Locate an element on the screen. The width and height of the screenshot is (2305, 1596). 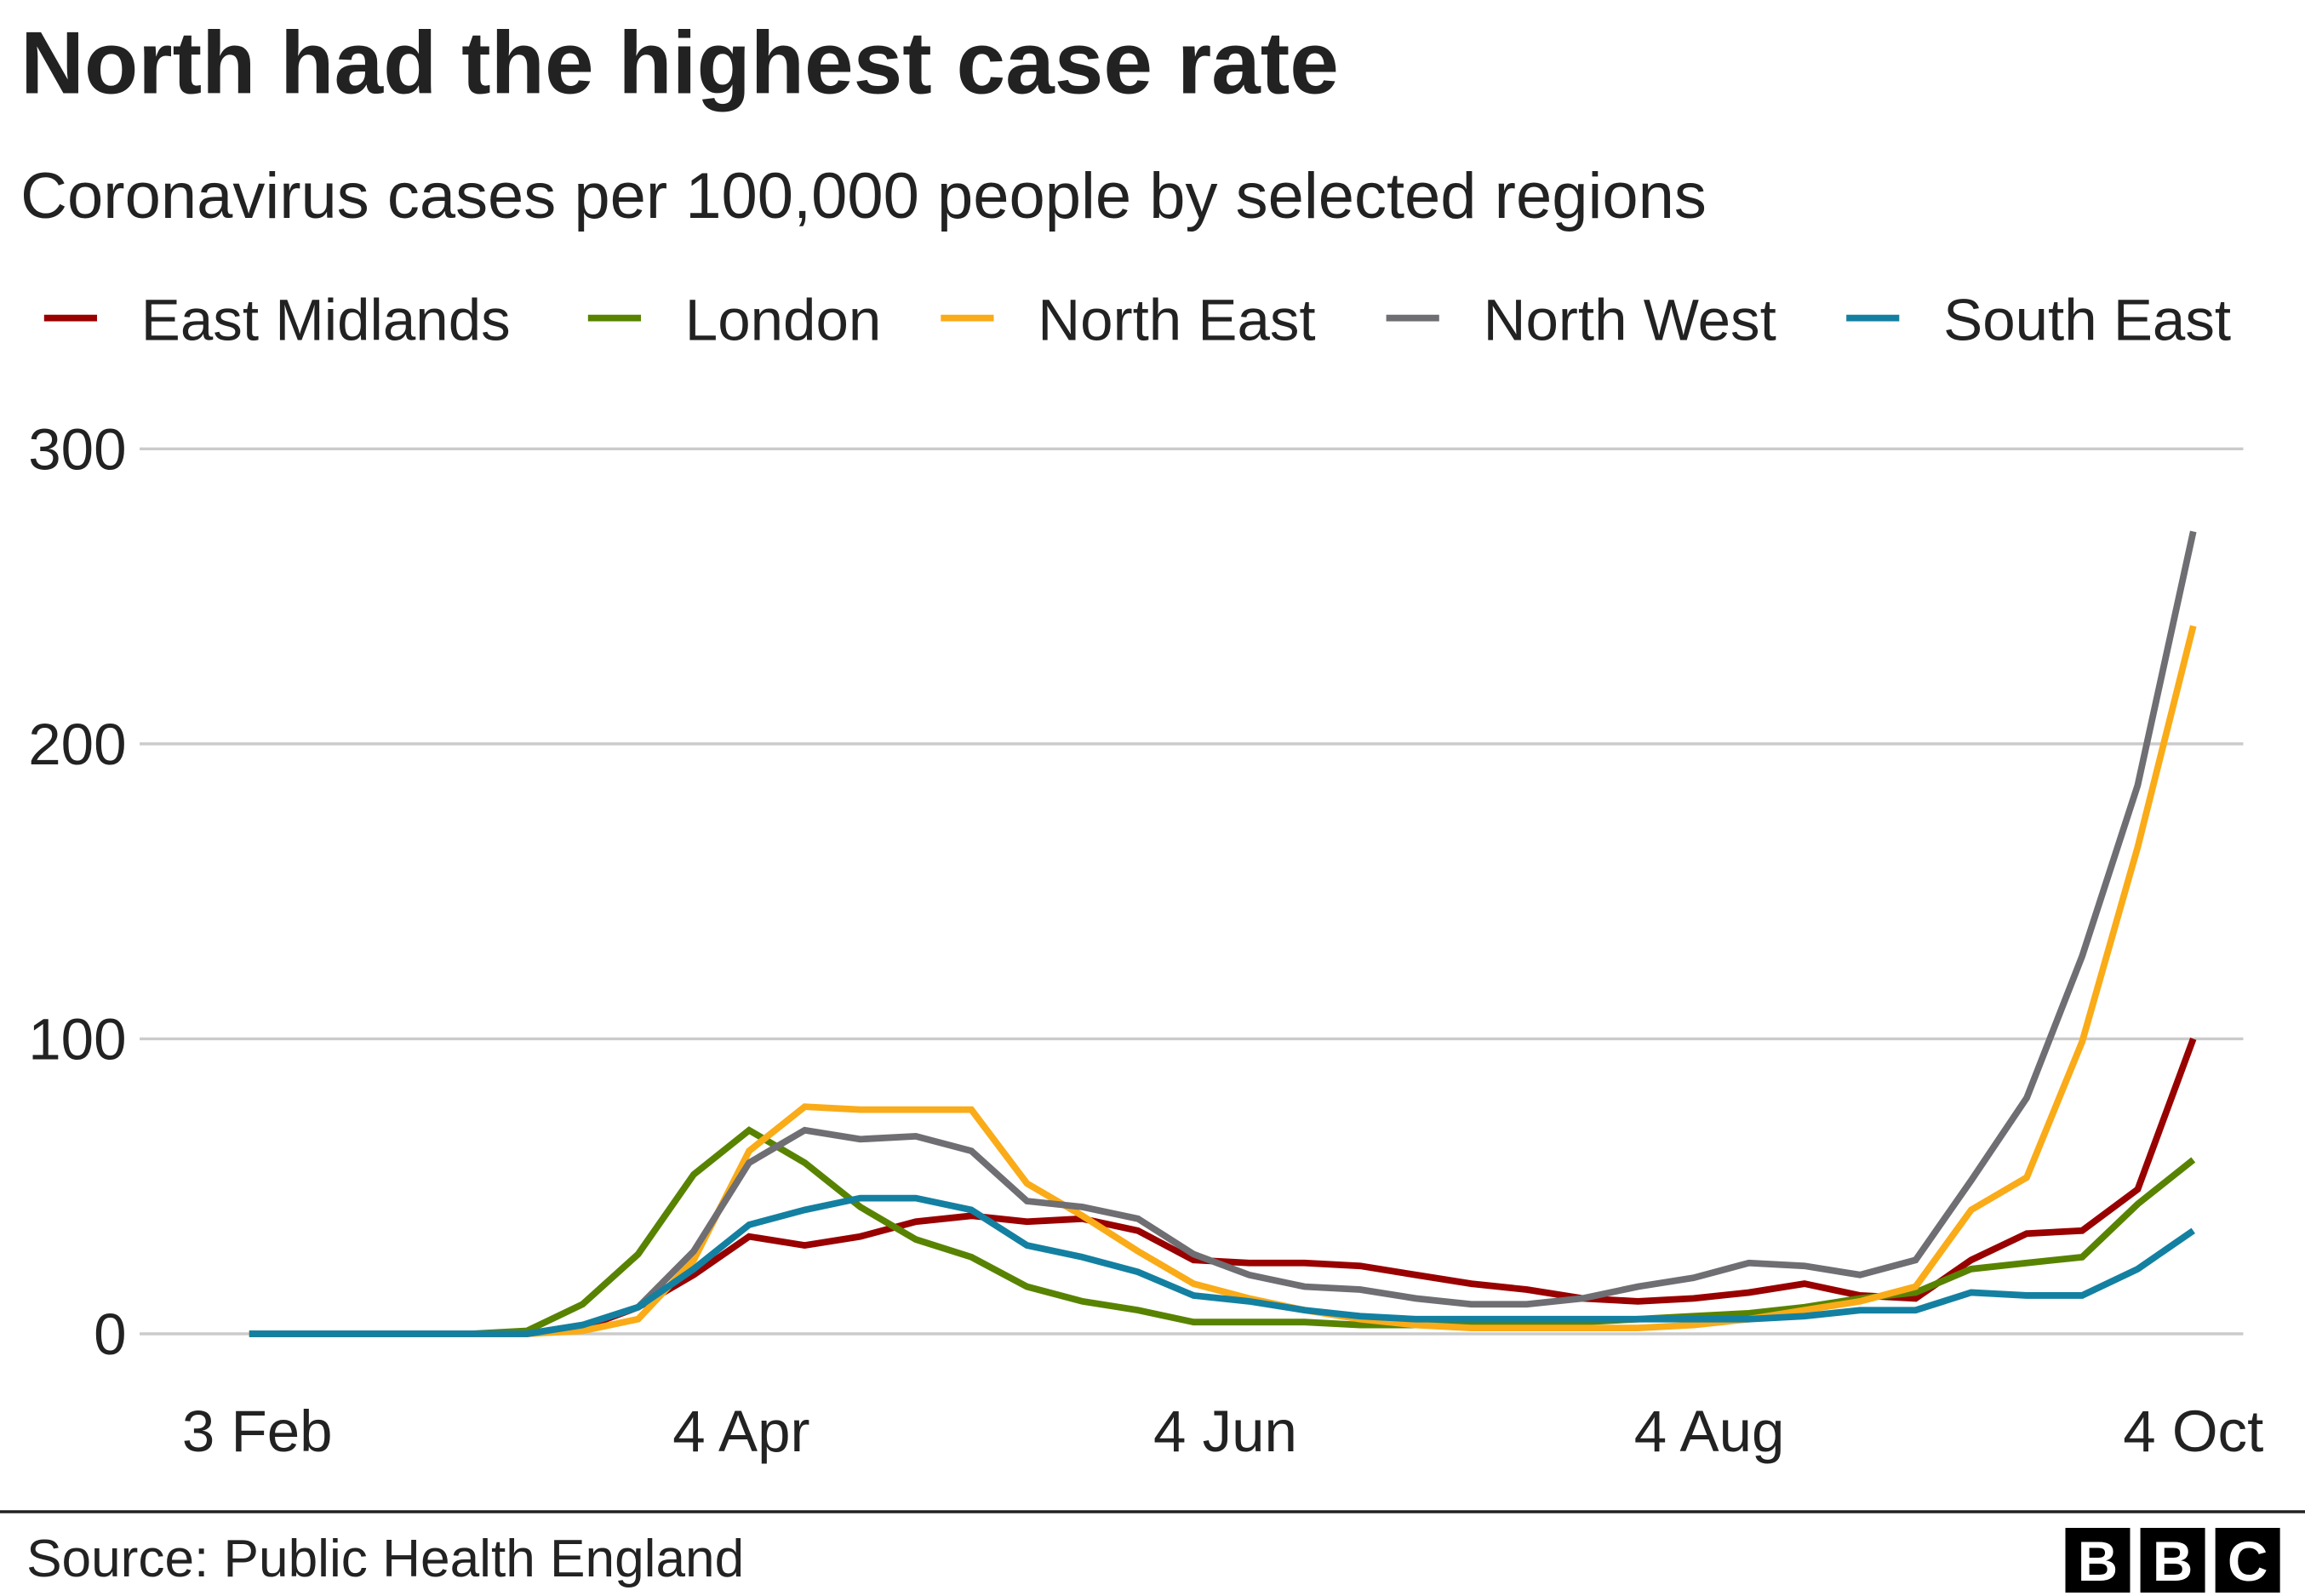
legend-item-north-east: North East is located at coordinates (1128, 320).